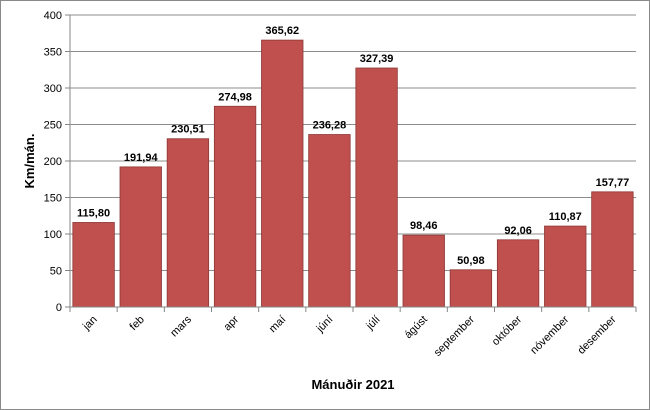  What do you see at coordinates (93, 213) in the screenshot?
I see `data-label: 115,80` at bounding box center [93, 213].